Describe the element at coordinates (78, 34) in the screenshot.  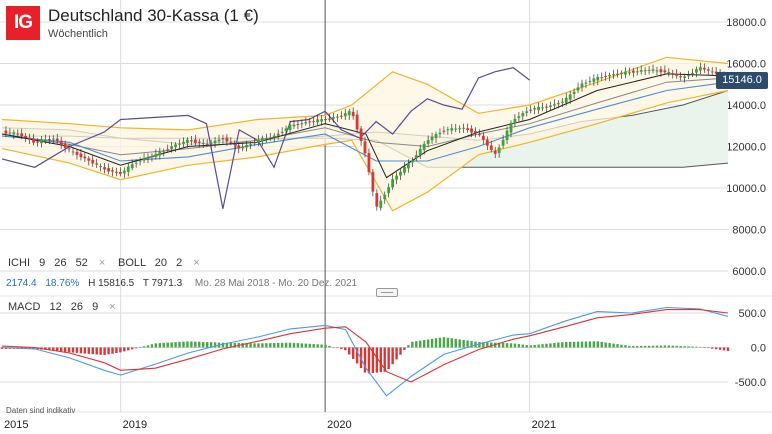
I see `timeframe-label: Wöchentlich` at that location.